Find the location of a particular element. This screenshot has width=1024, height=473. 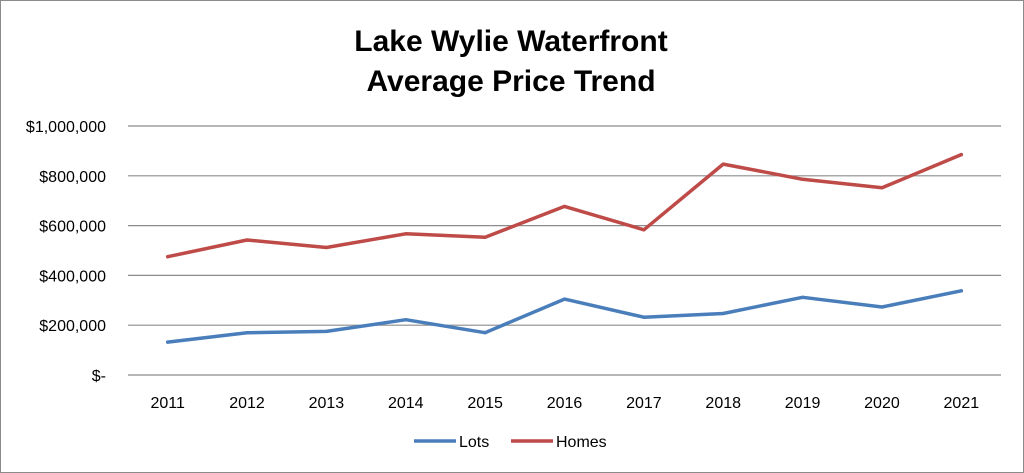

x-tick-label: 2012 is located at coordinates (247, 403).